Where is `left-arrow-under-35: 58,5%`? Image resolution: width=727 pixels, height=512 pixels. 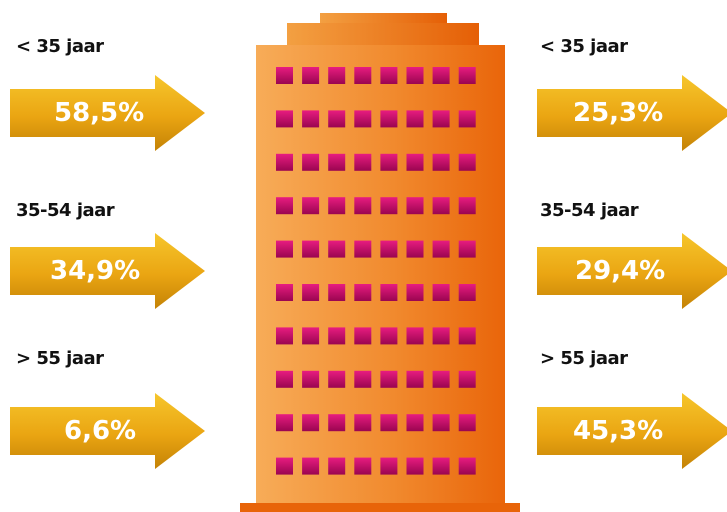 left-arrow-under-35: 58,5% is located at coordinates (107, 113).